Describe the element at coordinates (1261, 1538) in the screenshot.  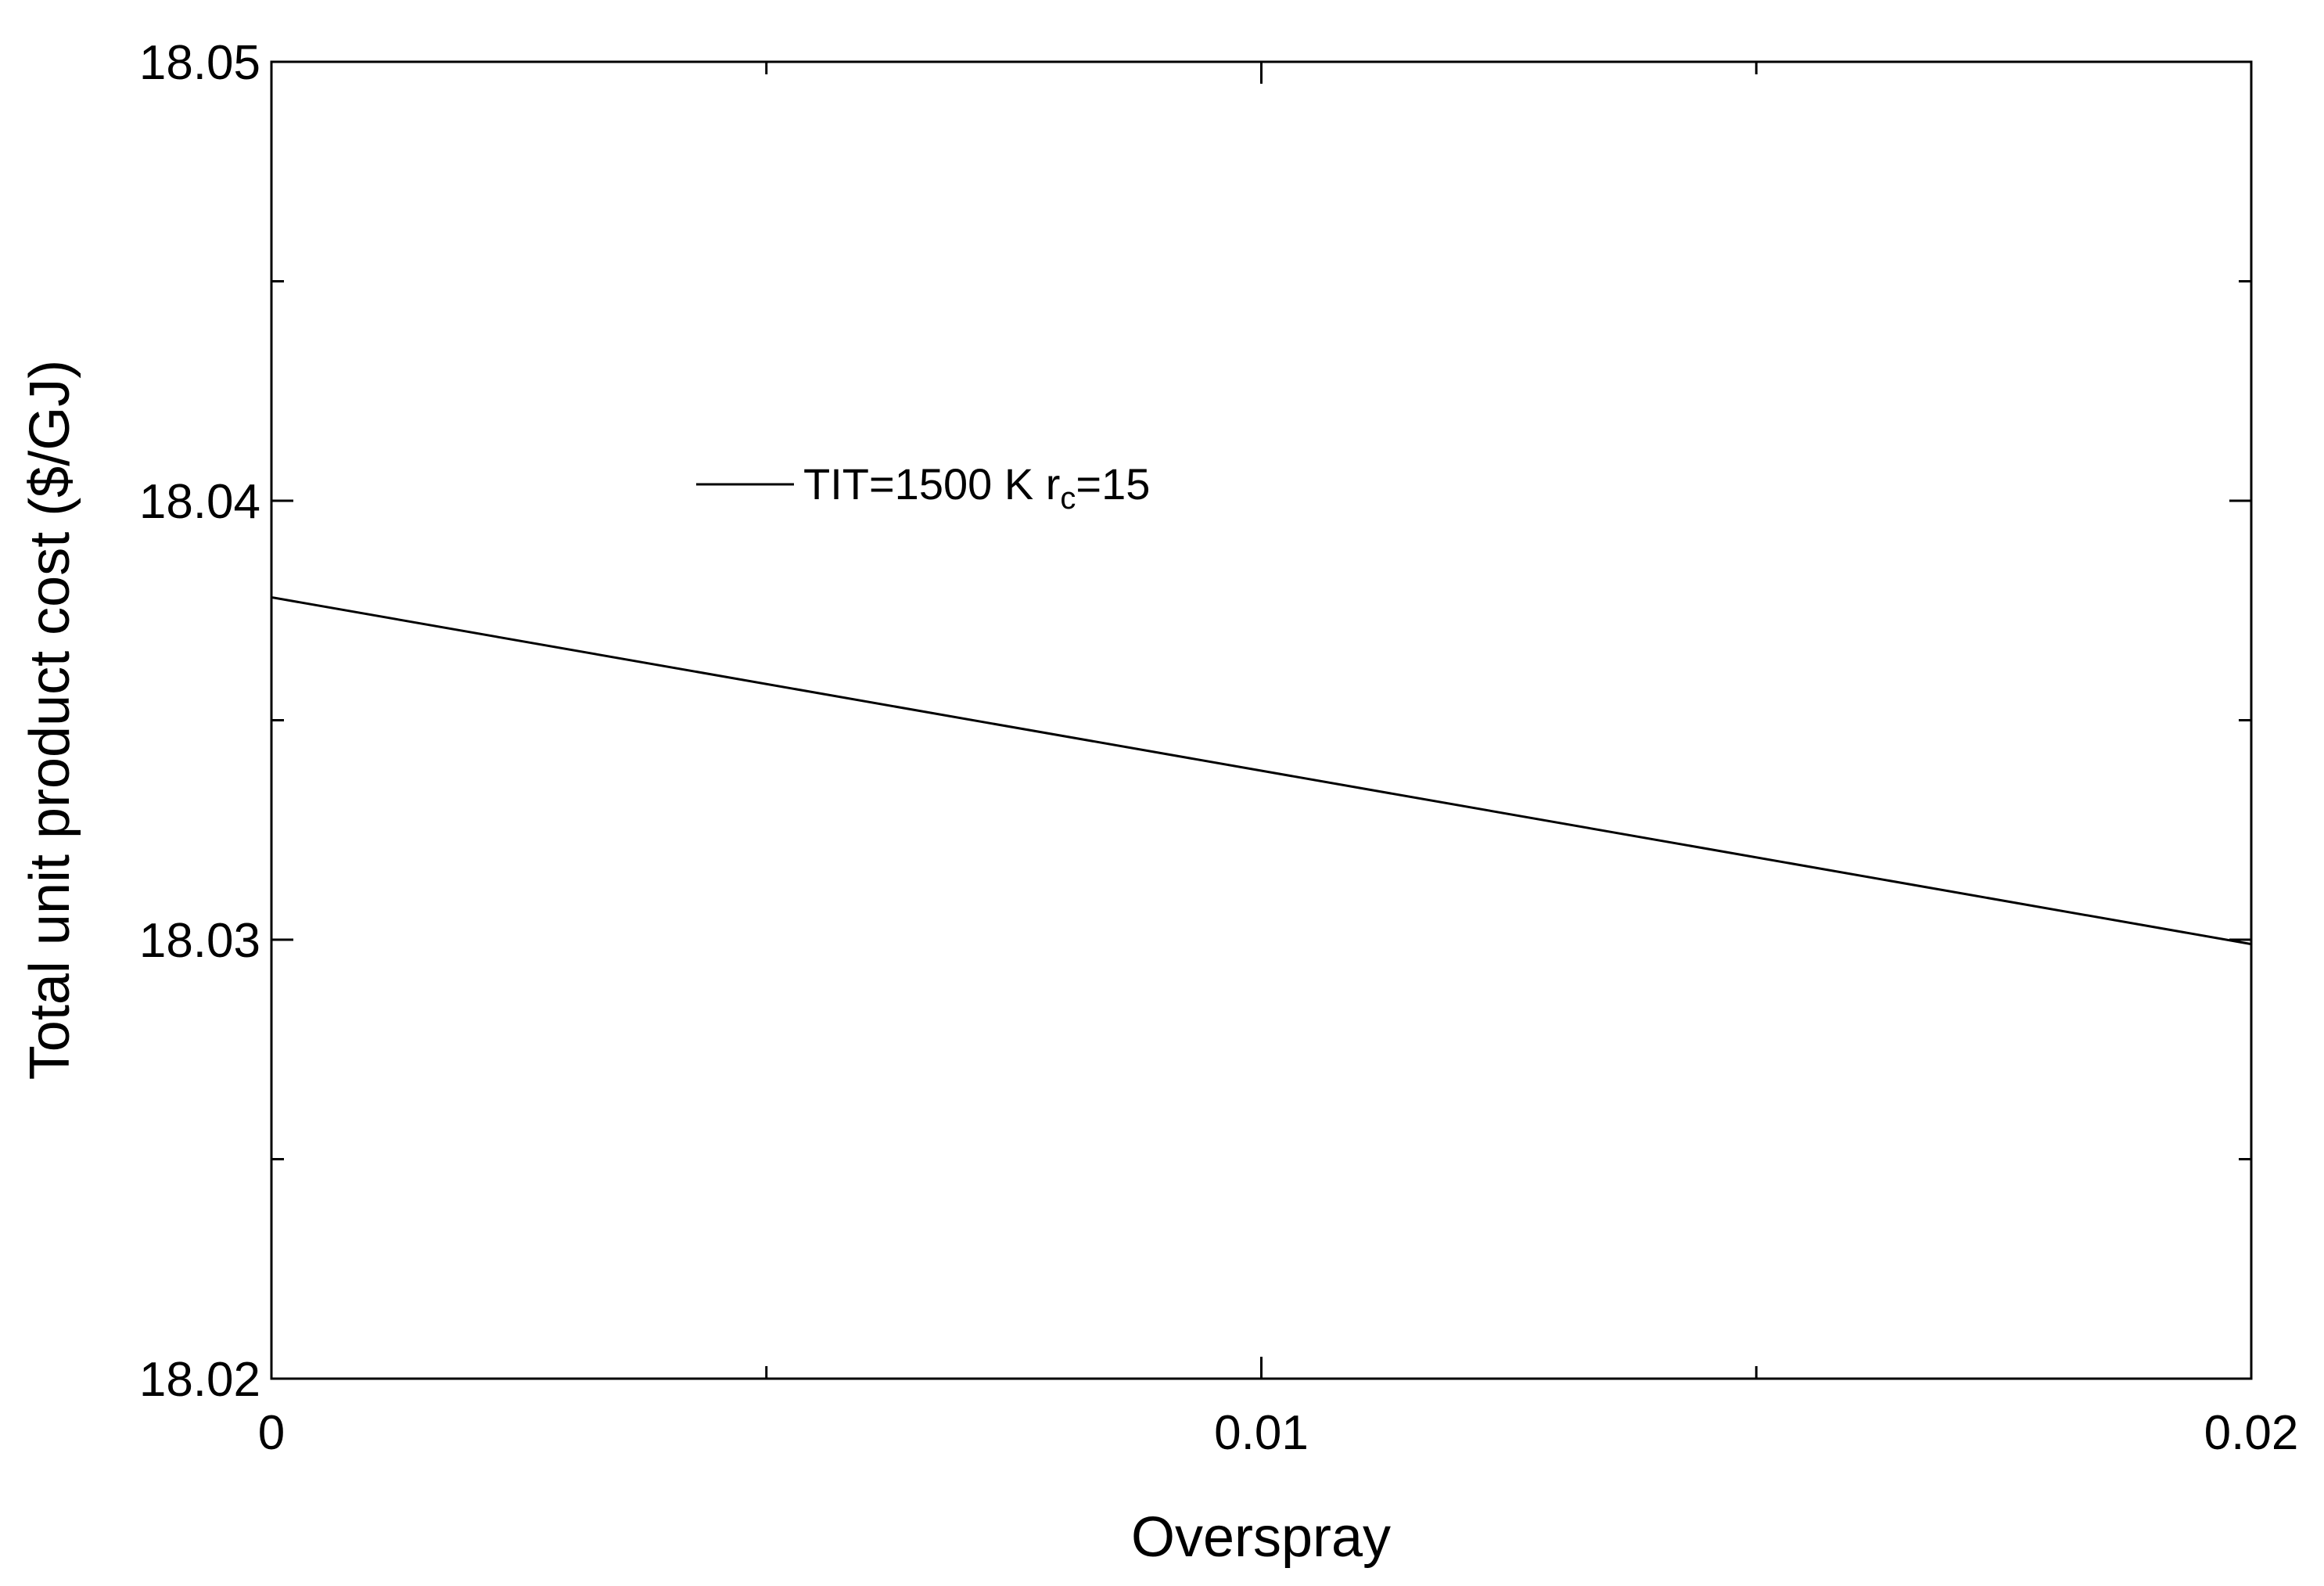
I see `x-axis-title: Overspray` at that location.